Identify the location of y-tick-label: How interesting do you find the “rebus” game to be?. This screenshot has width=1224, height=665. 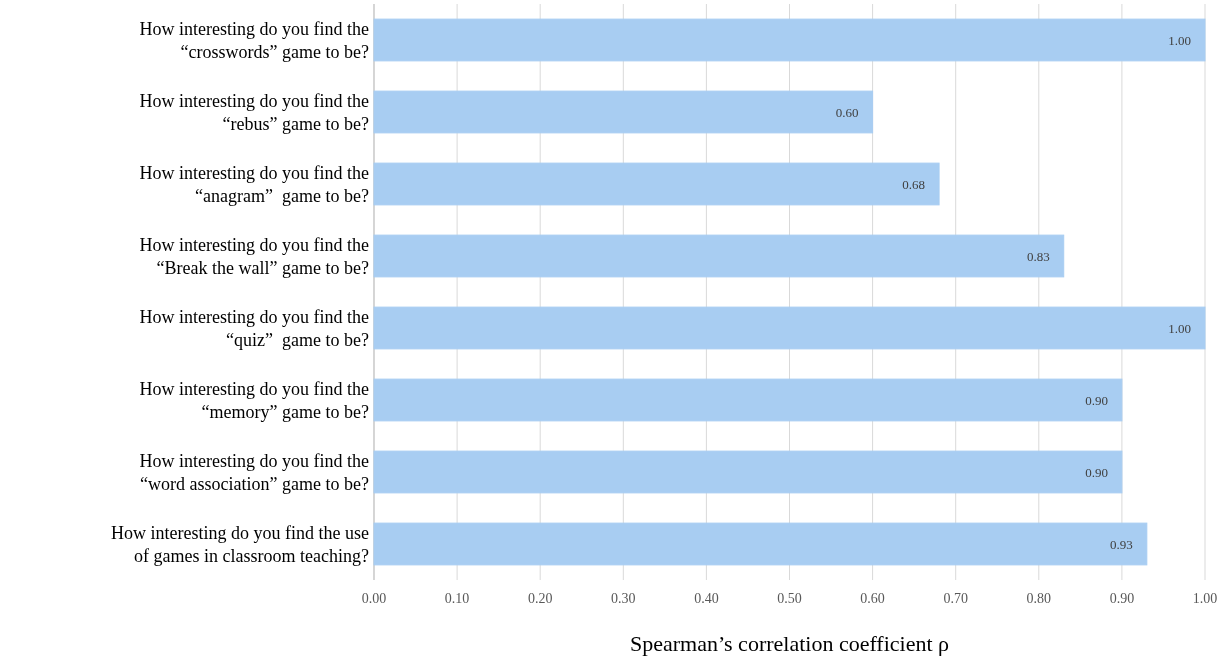
(254, 113).